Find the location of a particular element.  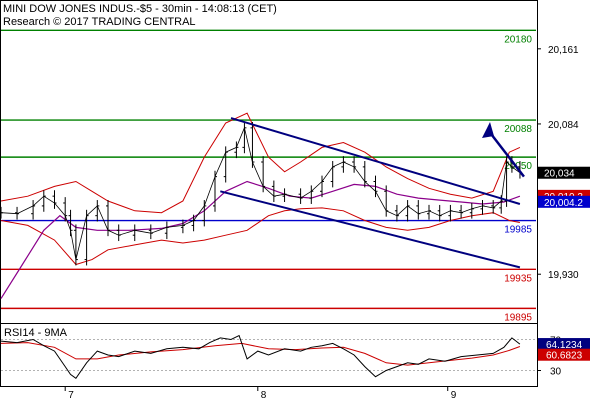

rsi-axis-label-1: 30 is located at coordinates (556, 372).